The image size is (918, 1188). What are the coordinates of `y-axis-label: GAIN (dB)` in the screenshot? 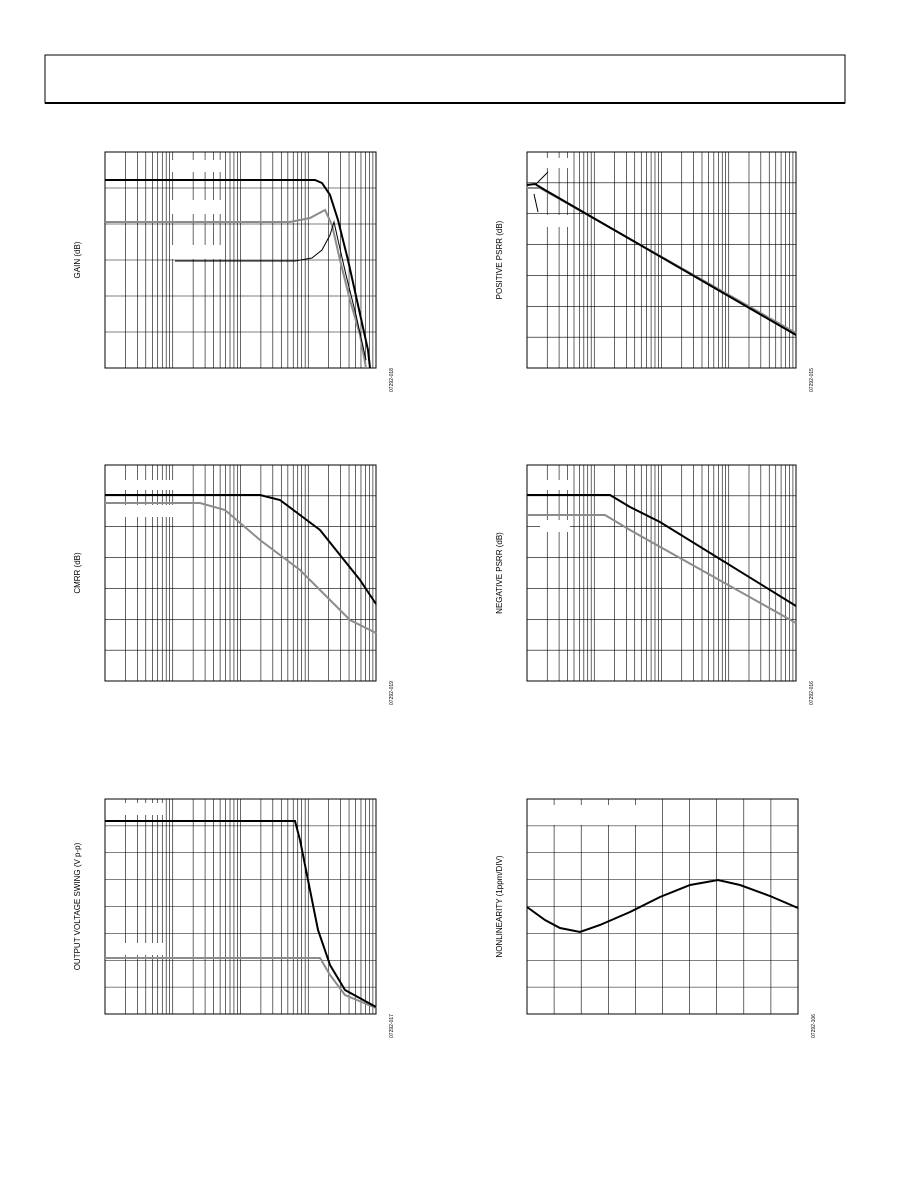 It's located at (77, 259).